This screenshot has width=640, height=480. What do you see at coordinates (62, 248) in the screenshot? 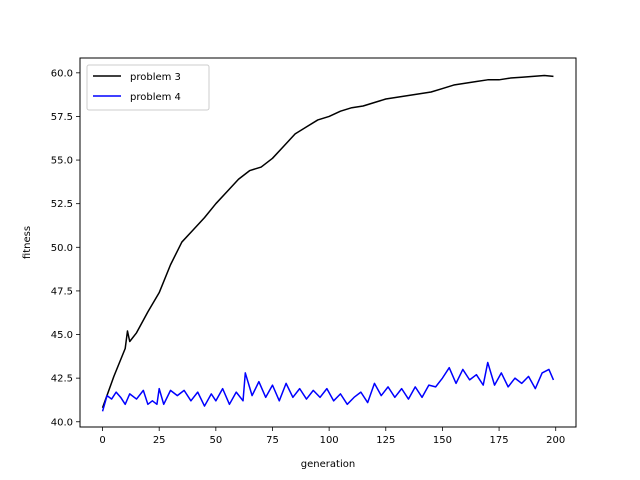
I see `y-tick-label: 50.0` at bounding box center [62, 248].